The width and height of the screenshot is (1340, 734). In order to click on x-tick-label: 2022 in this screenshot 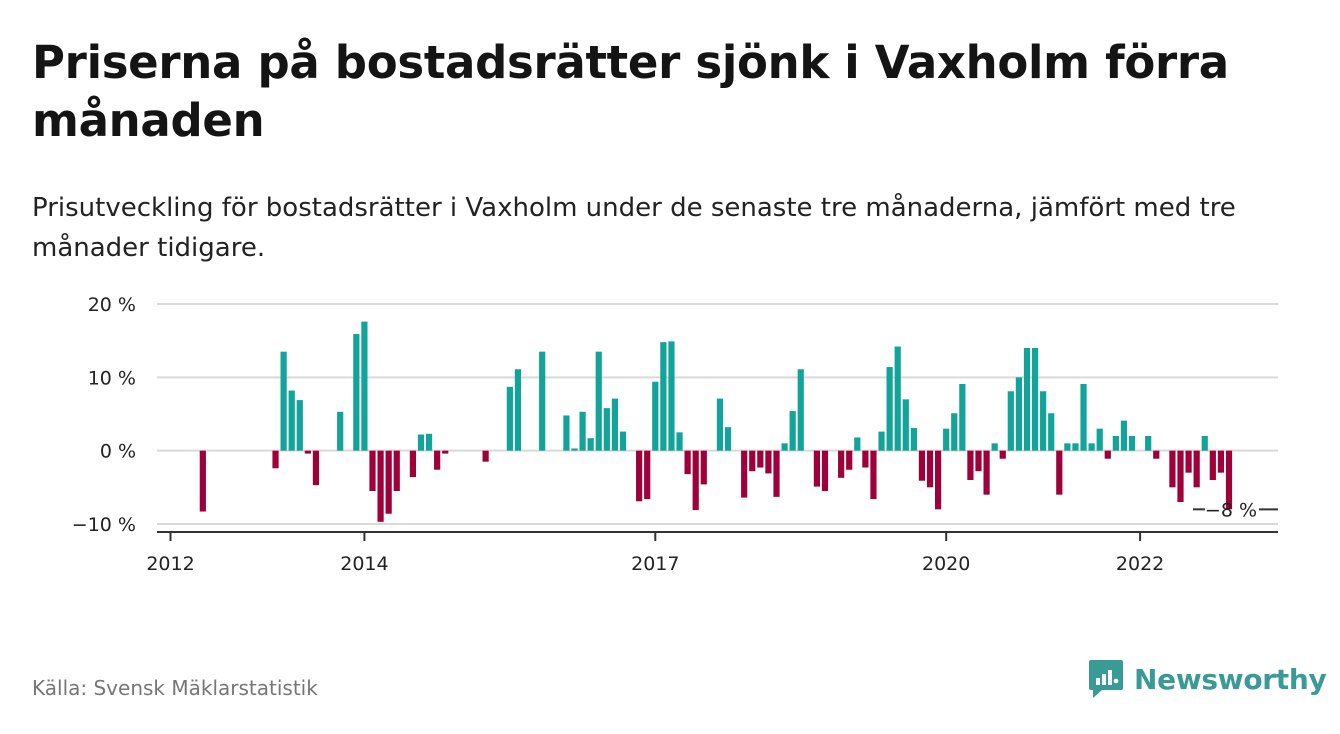, I will do `click(1140, 564)`.